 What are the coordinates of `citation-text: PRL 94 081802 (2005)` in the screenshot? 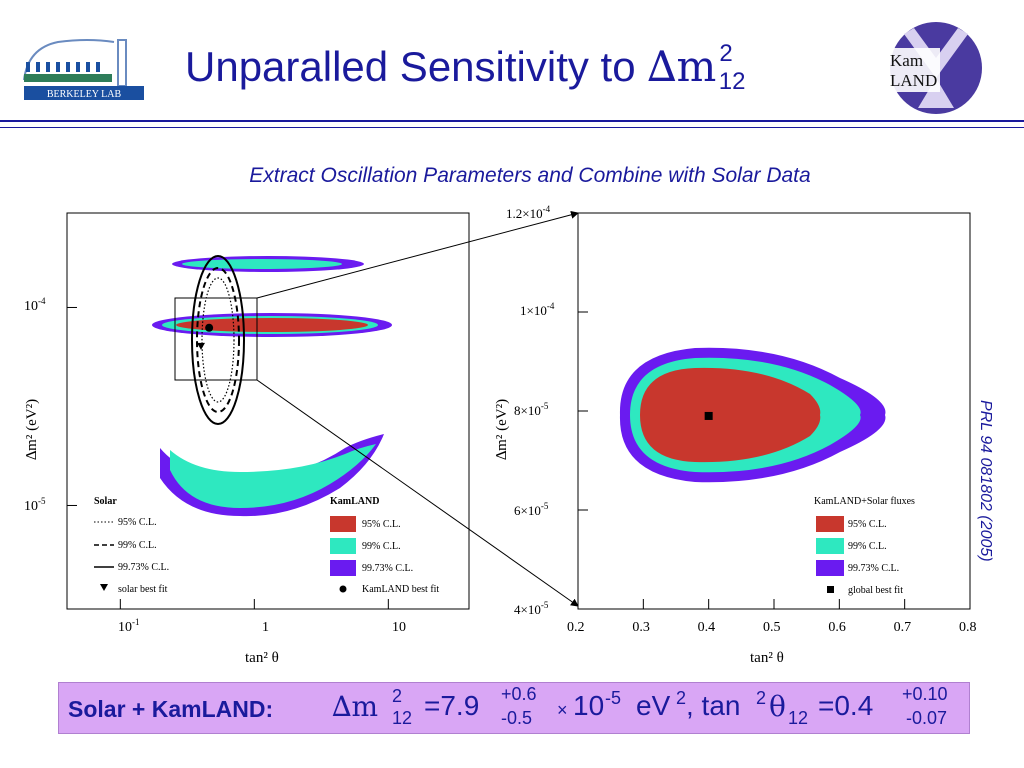 It's located at (985, 481).